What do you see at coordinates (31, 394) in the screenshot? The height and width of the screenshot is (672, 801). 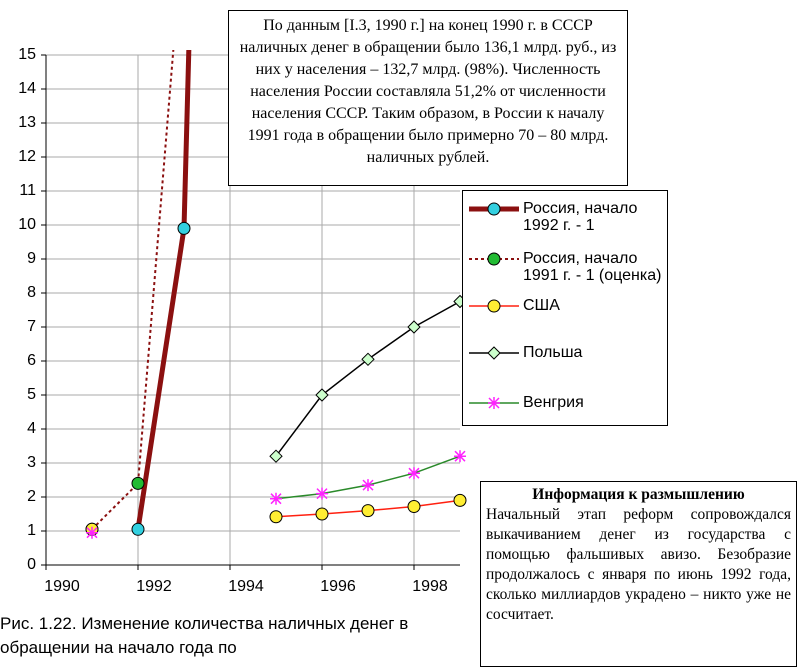 I see `y-tick-label: 5` at bounding box center [31, 394].